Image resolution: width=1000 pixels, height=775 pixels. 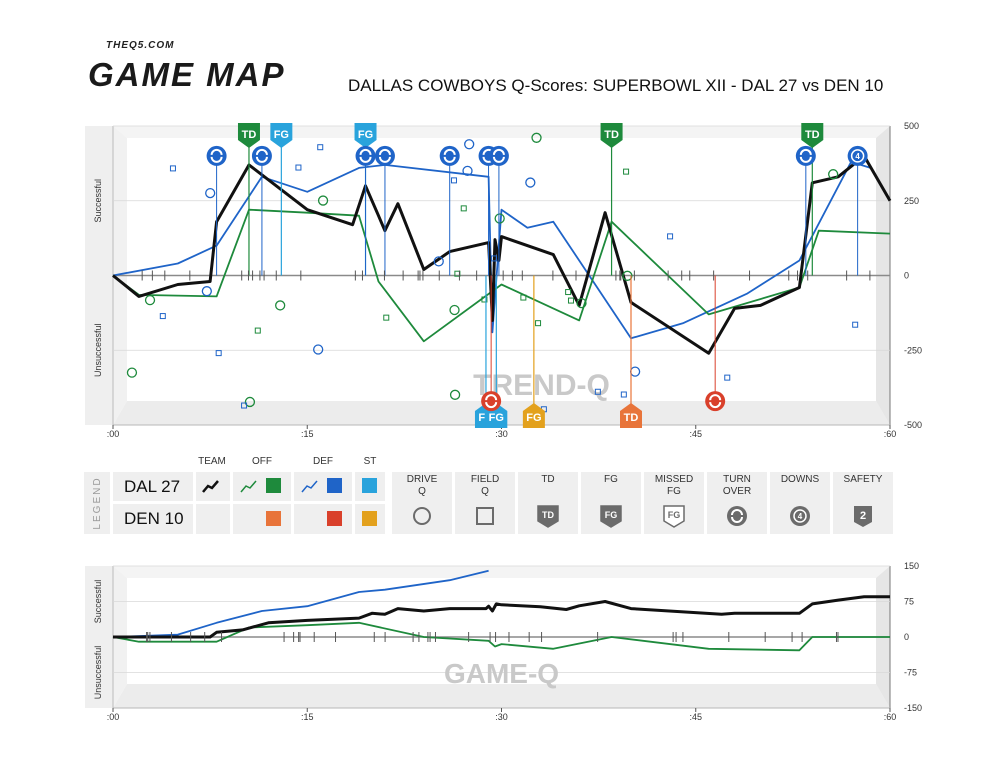 I want to click on legend-team-den: DEN 10, so click(x=154, y=518).